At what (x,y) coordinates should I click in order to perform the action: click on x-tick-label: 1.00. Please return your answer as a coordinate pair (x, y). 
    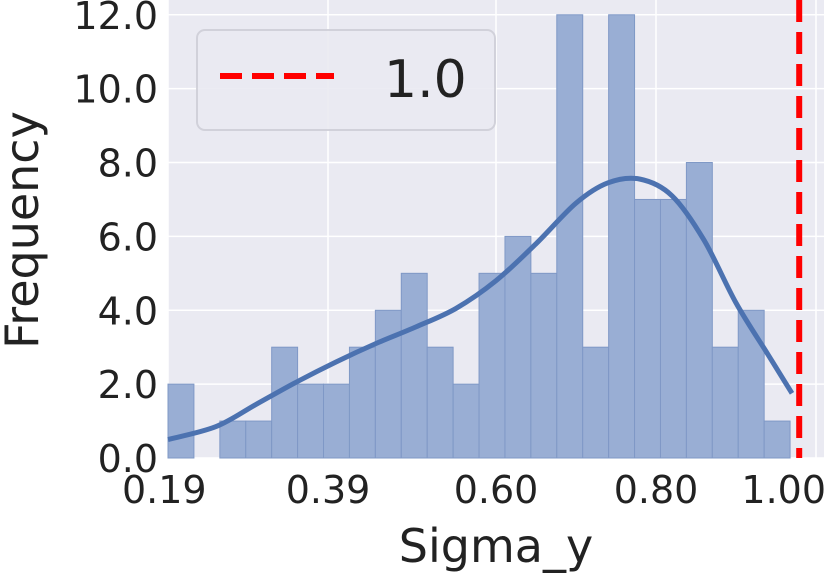
    Looking at the image, I should click on (783, 490).